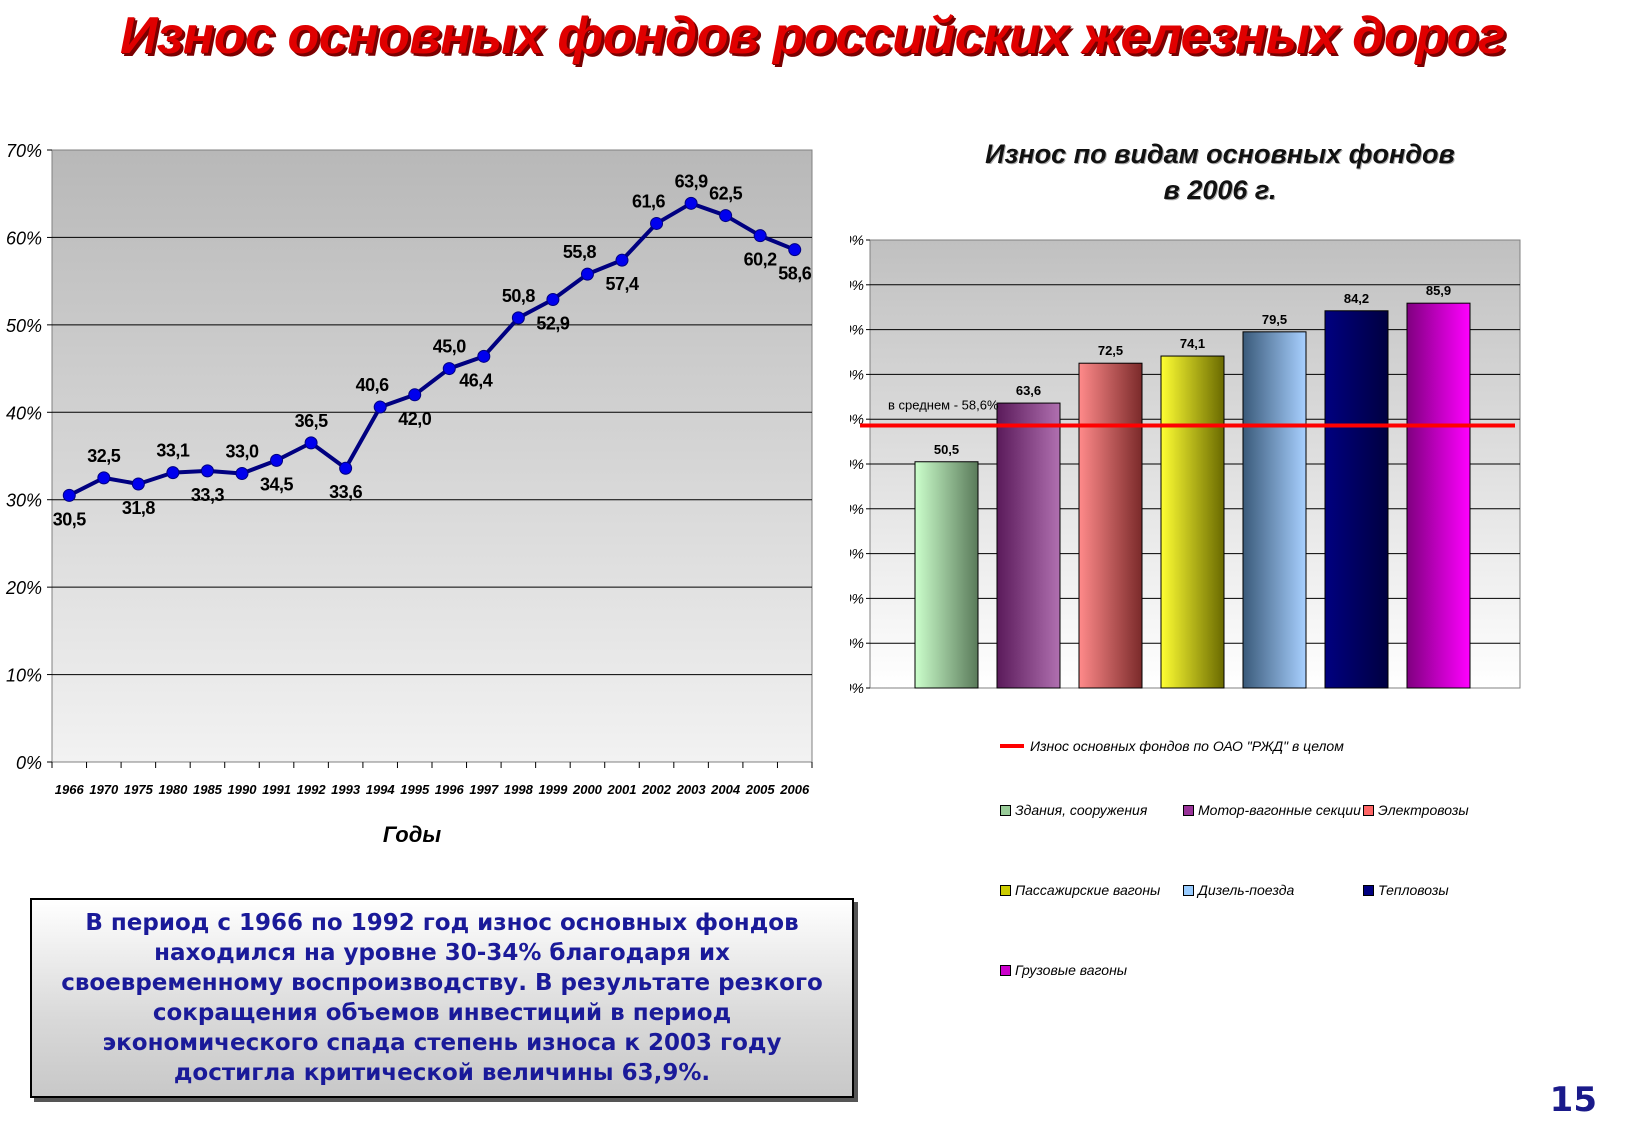 This screenshot has height=1123, width=1625. What do you see at coordinates (208, 789) in the screenshot?
I see `line-x-tick-label: 1985` at bounding box center [208, 789].